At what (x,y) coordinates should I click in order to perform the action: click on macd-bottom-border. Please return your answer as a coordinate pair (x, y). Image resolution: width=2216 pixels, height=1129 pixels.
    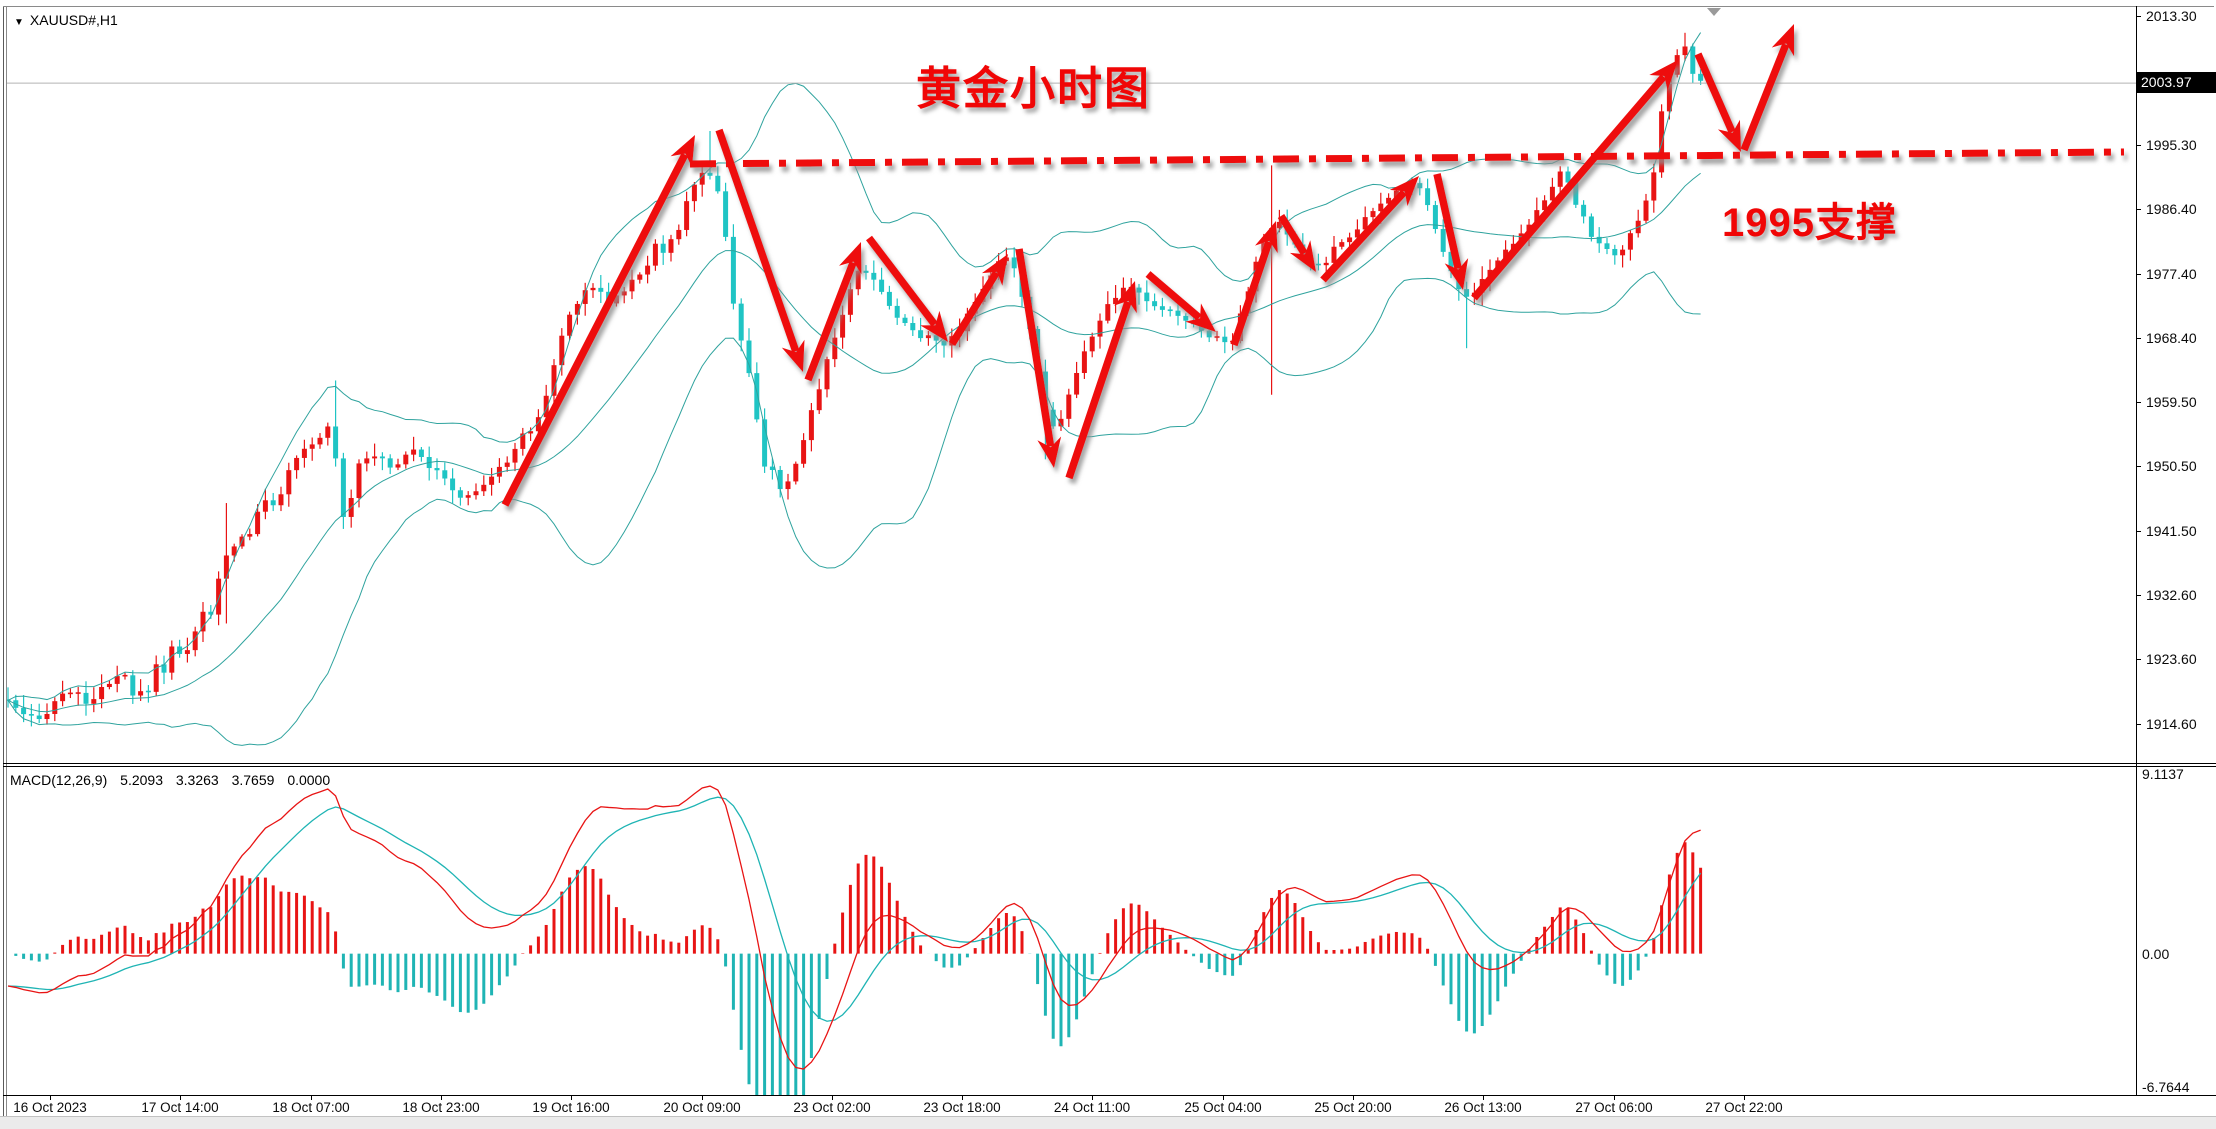
    Looking at the image, I should click on (1109, 1095).